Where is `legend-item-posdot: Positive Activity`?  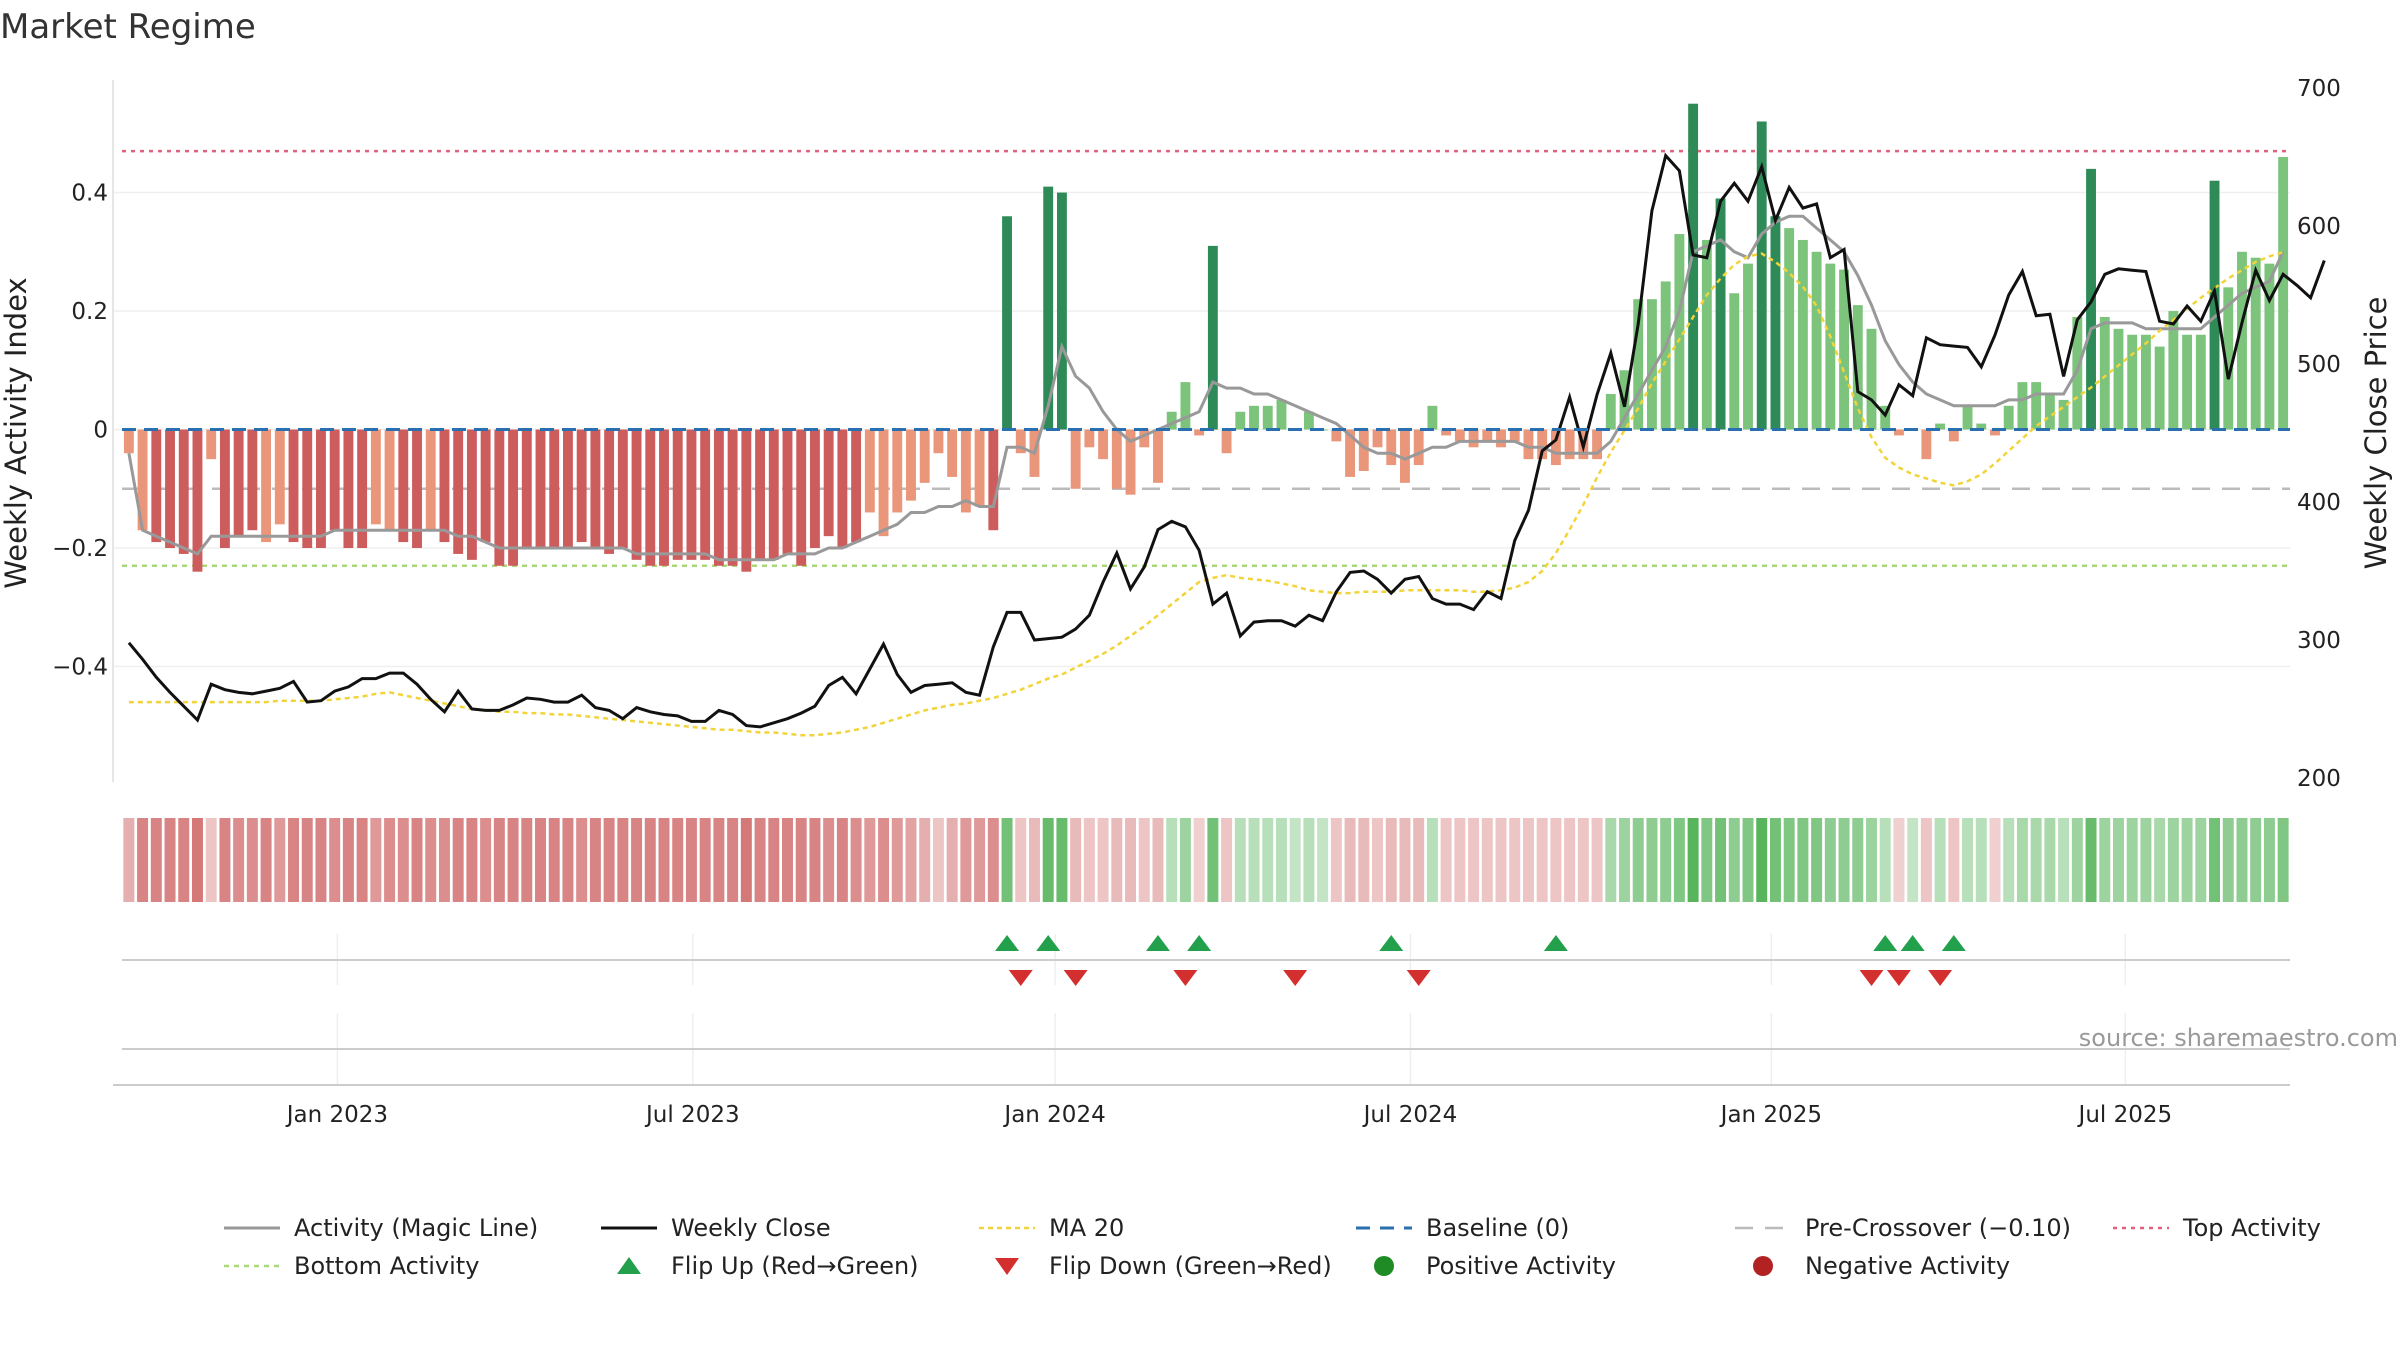
legend-item-posdot: Positive Activity is located at coordinates (1495, 1266).